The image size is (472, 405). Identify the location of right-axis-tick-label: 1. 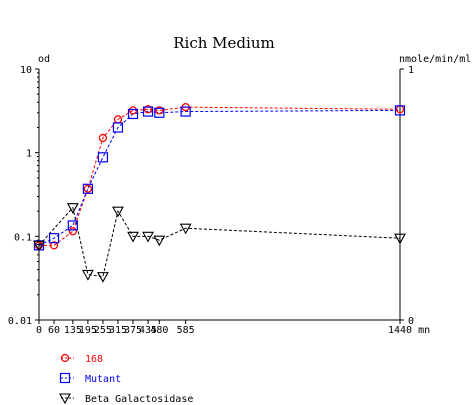
(411, 70).